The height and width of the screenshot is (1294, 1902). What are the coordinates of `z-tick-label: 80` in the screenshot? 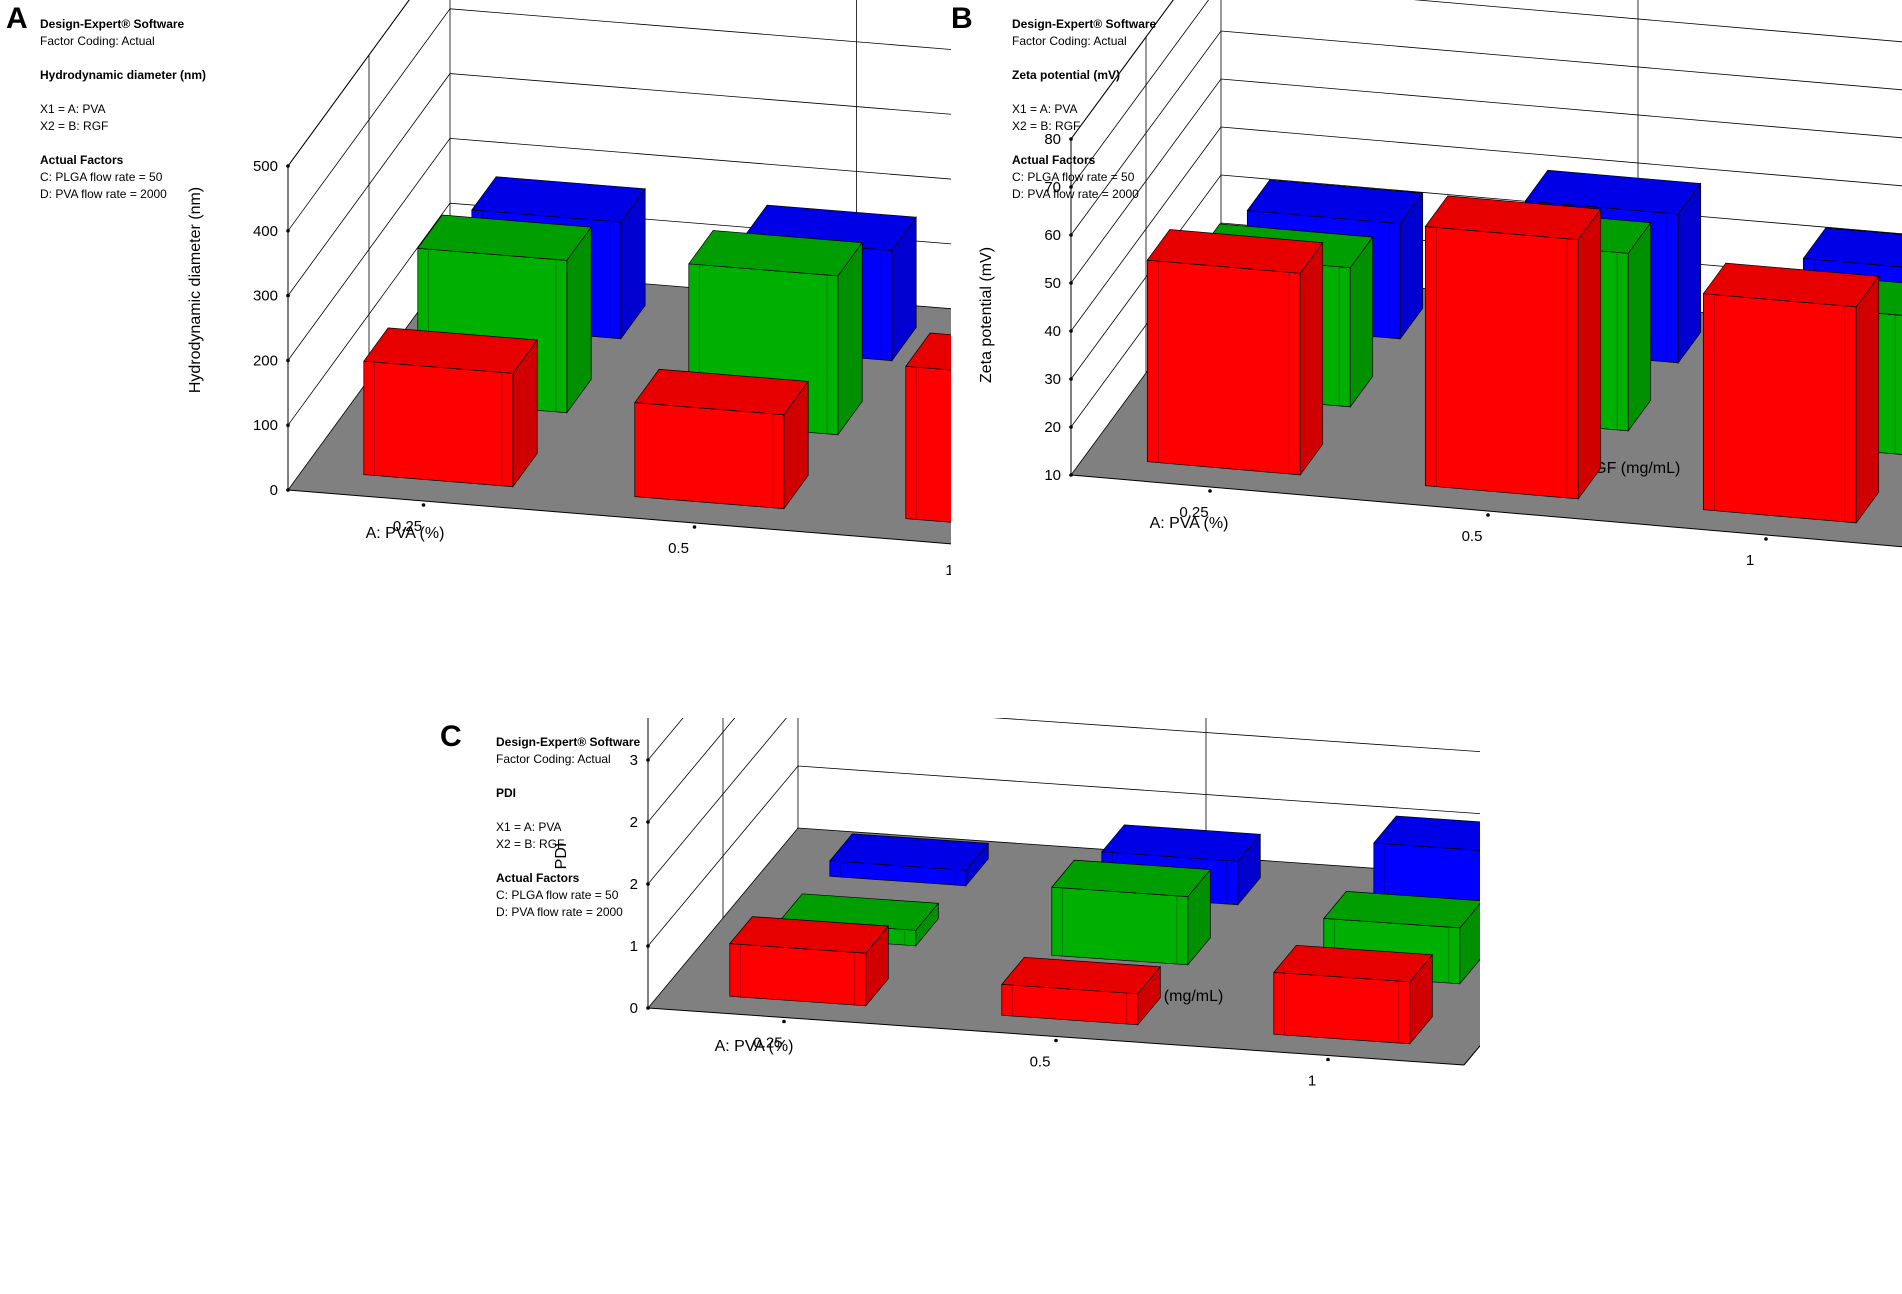 It's located at (1052, 139).